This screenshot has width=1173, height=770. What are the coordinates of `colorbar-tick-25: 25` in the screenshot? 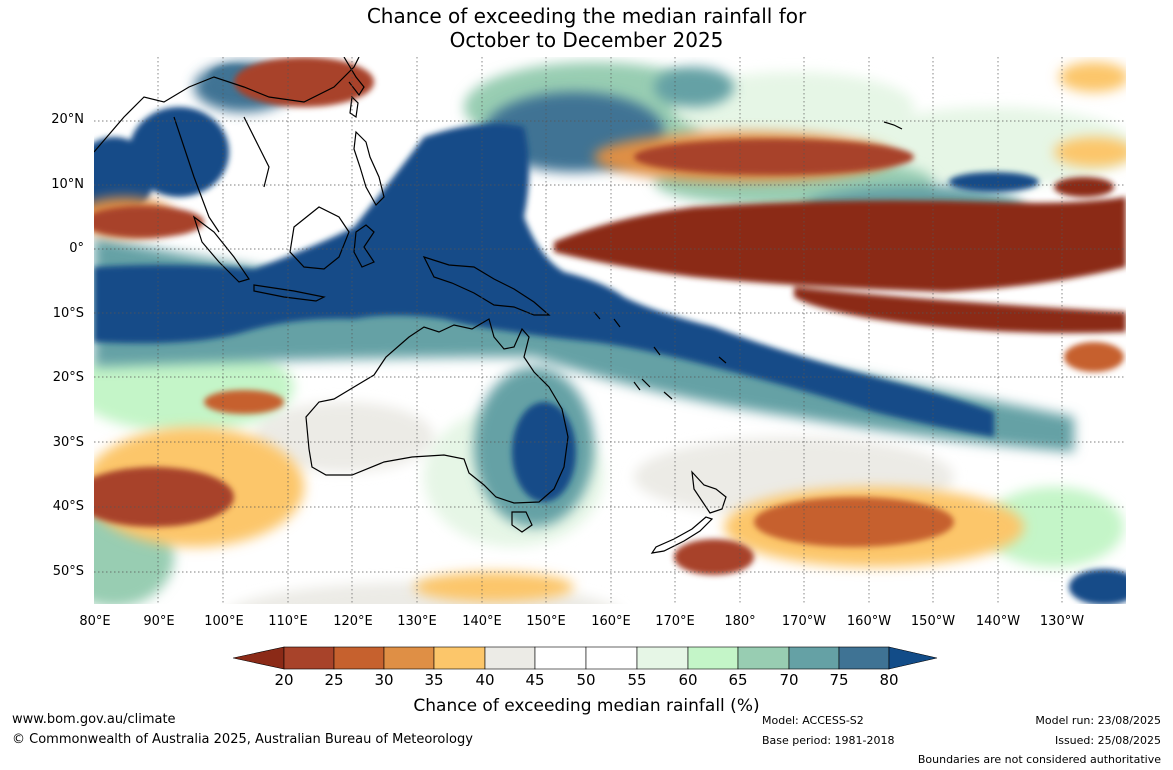 It's located at (334, 680).